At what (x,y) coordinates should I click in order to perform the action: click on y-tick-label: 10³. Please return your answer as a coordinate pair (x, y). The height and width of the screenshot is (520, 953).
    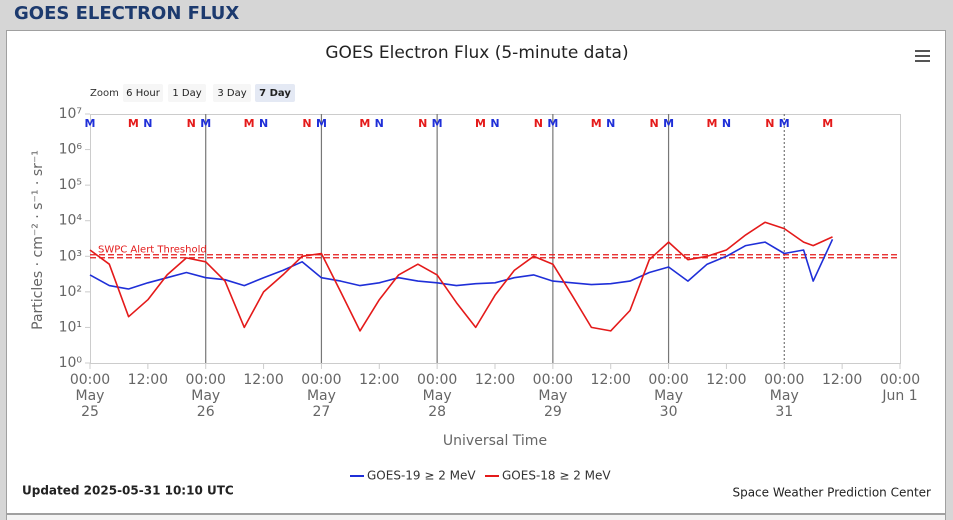
    Looking at the image, I should click on (70, 256).